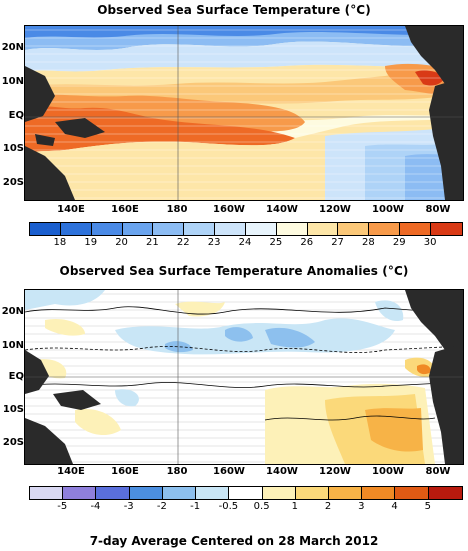 This screenshot has height=551, width=468. Describe the element at coordinates (228, 506) in the screenshot. I see `colorbar-label: -0.5` at that location.